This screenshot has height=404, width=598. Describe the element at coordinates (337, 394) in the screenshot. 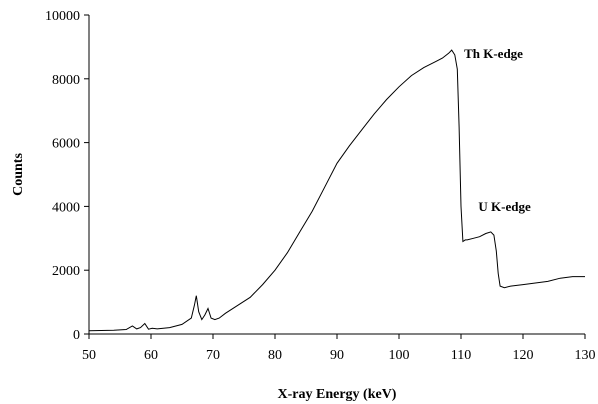

I see `x-axis-title: X-ray Energy (keV)` at that location.